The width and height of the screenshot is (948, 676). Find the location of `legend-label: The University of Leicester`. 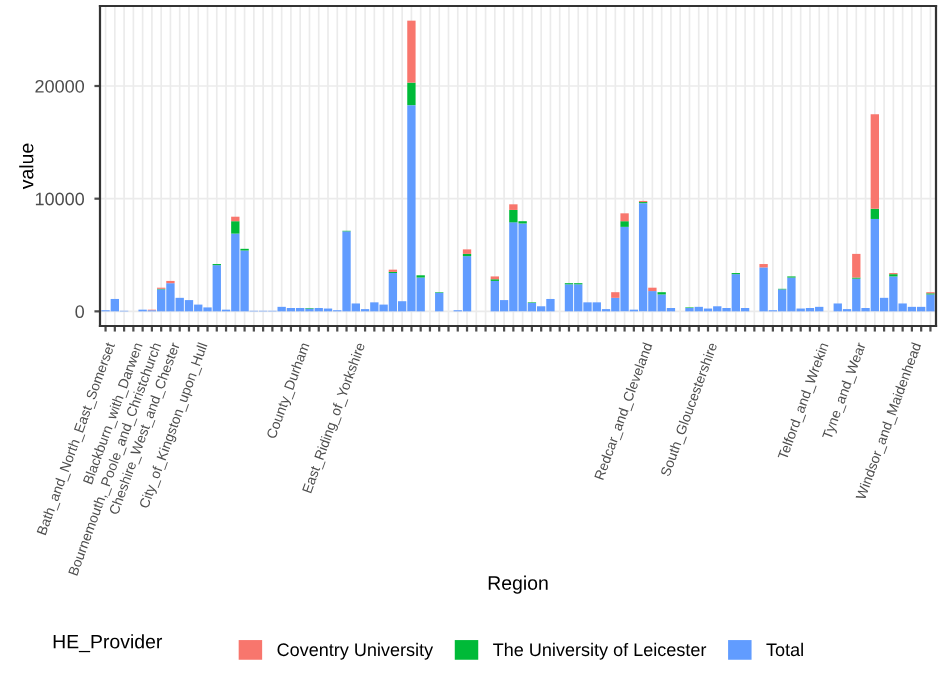

legend-label: The University of Leicester is located at coordinates (600, 651).